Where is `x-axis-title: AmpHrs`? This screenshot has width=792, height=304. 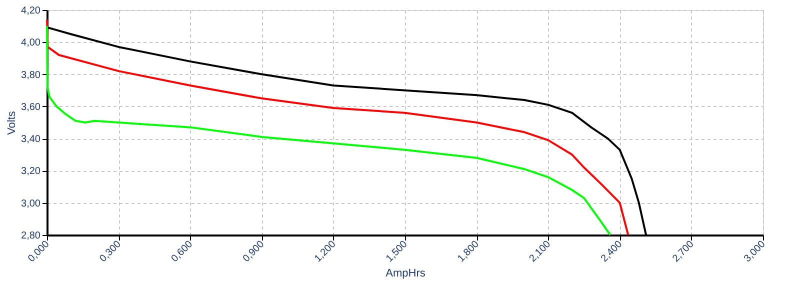
x-axis-title: AmpHrs is located at coordinates (406, 274).